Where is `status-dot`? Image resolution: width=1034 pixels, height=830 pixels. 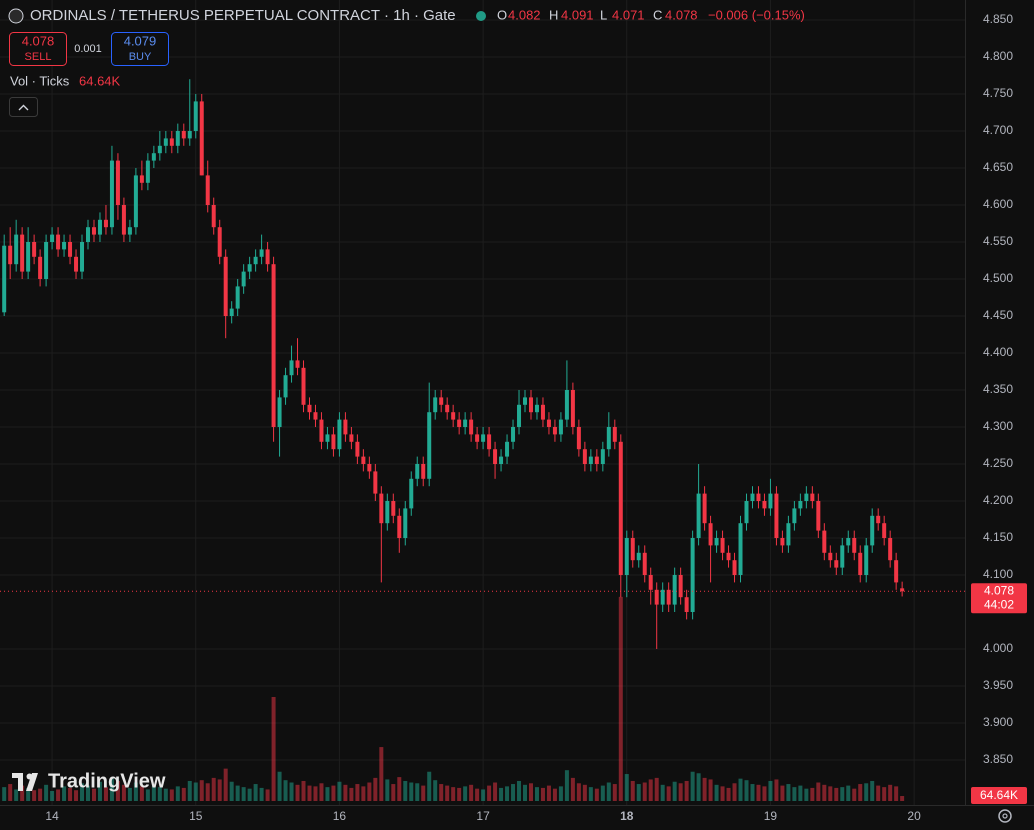 status-dot is located at coordinates (481, 16).